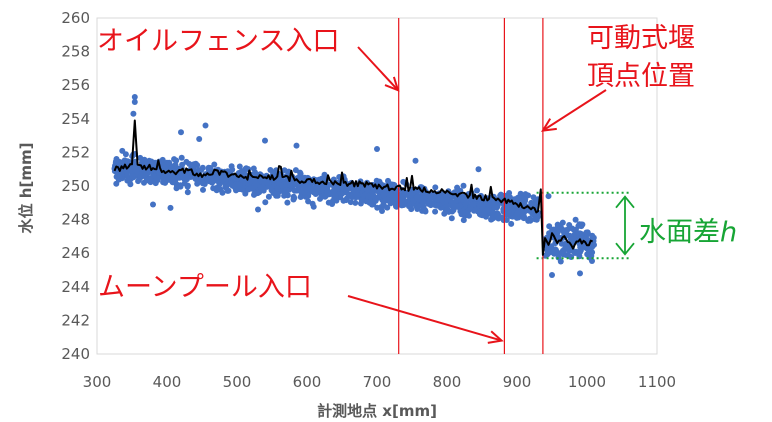  I want to click on y-tick-label: 240, so click(75, 354).